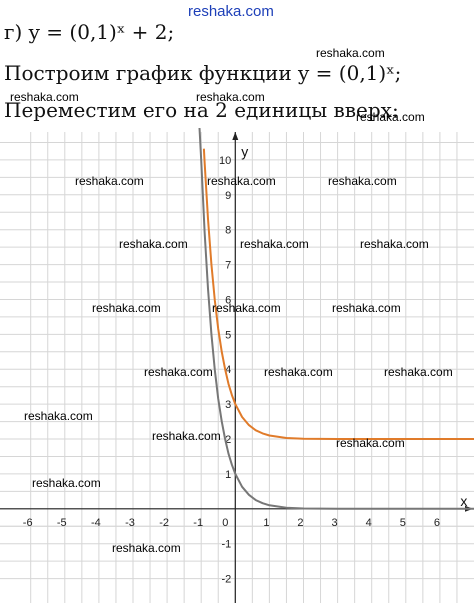 Image resolution: width=474 pixels, height=603 pixels. Describe the element at coordinates (228, 440) in the screenshot. I see `y-tick-label: 2` at that location.